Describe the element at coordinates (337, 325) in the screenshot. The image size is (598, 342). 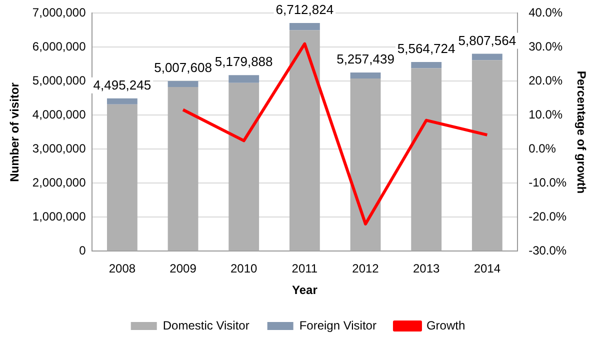
I see `legend-label: Foreign Visitor` at that location.